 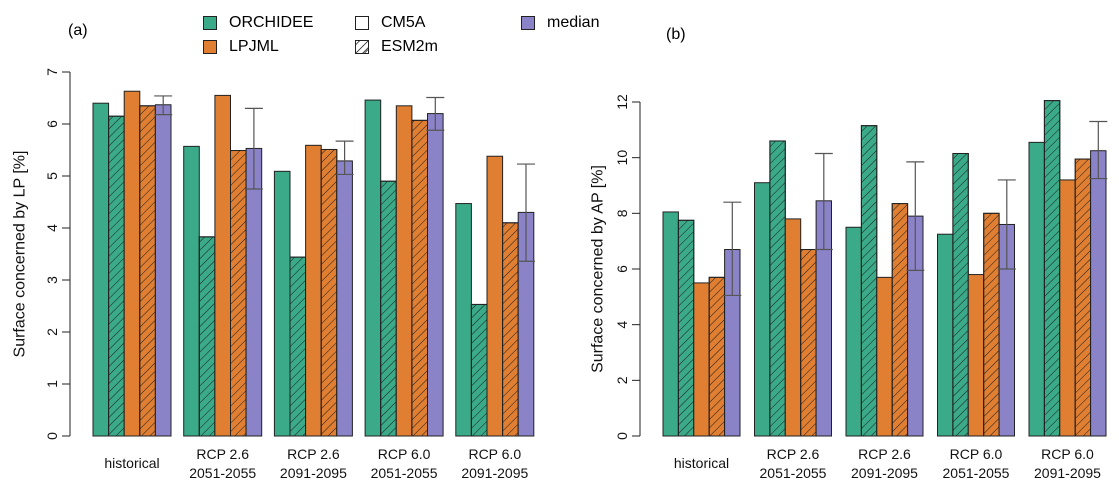 What do you see at coordinates (313, 473) in the screenshot?
I see `x-tick-label-a-2-1: 2091-2095` at bounding box center [313, 473].